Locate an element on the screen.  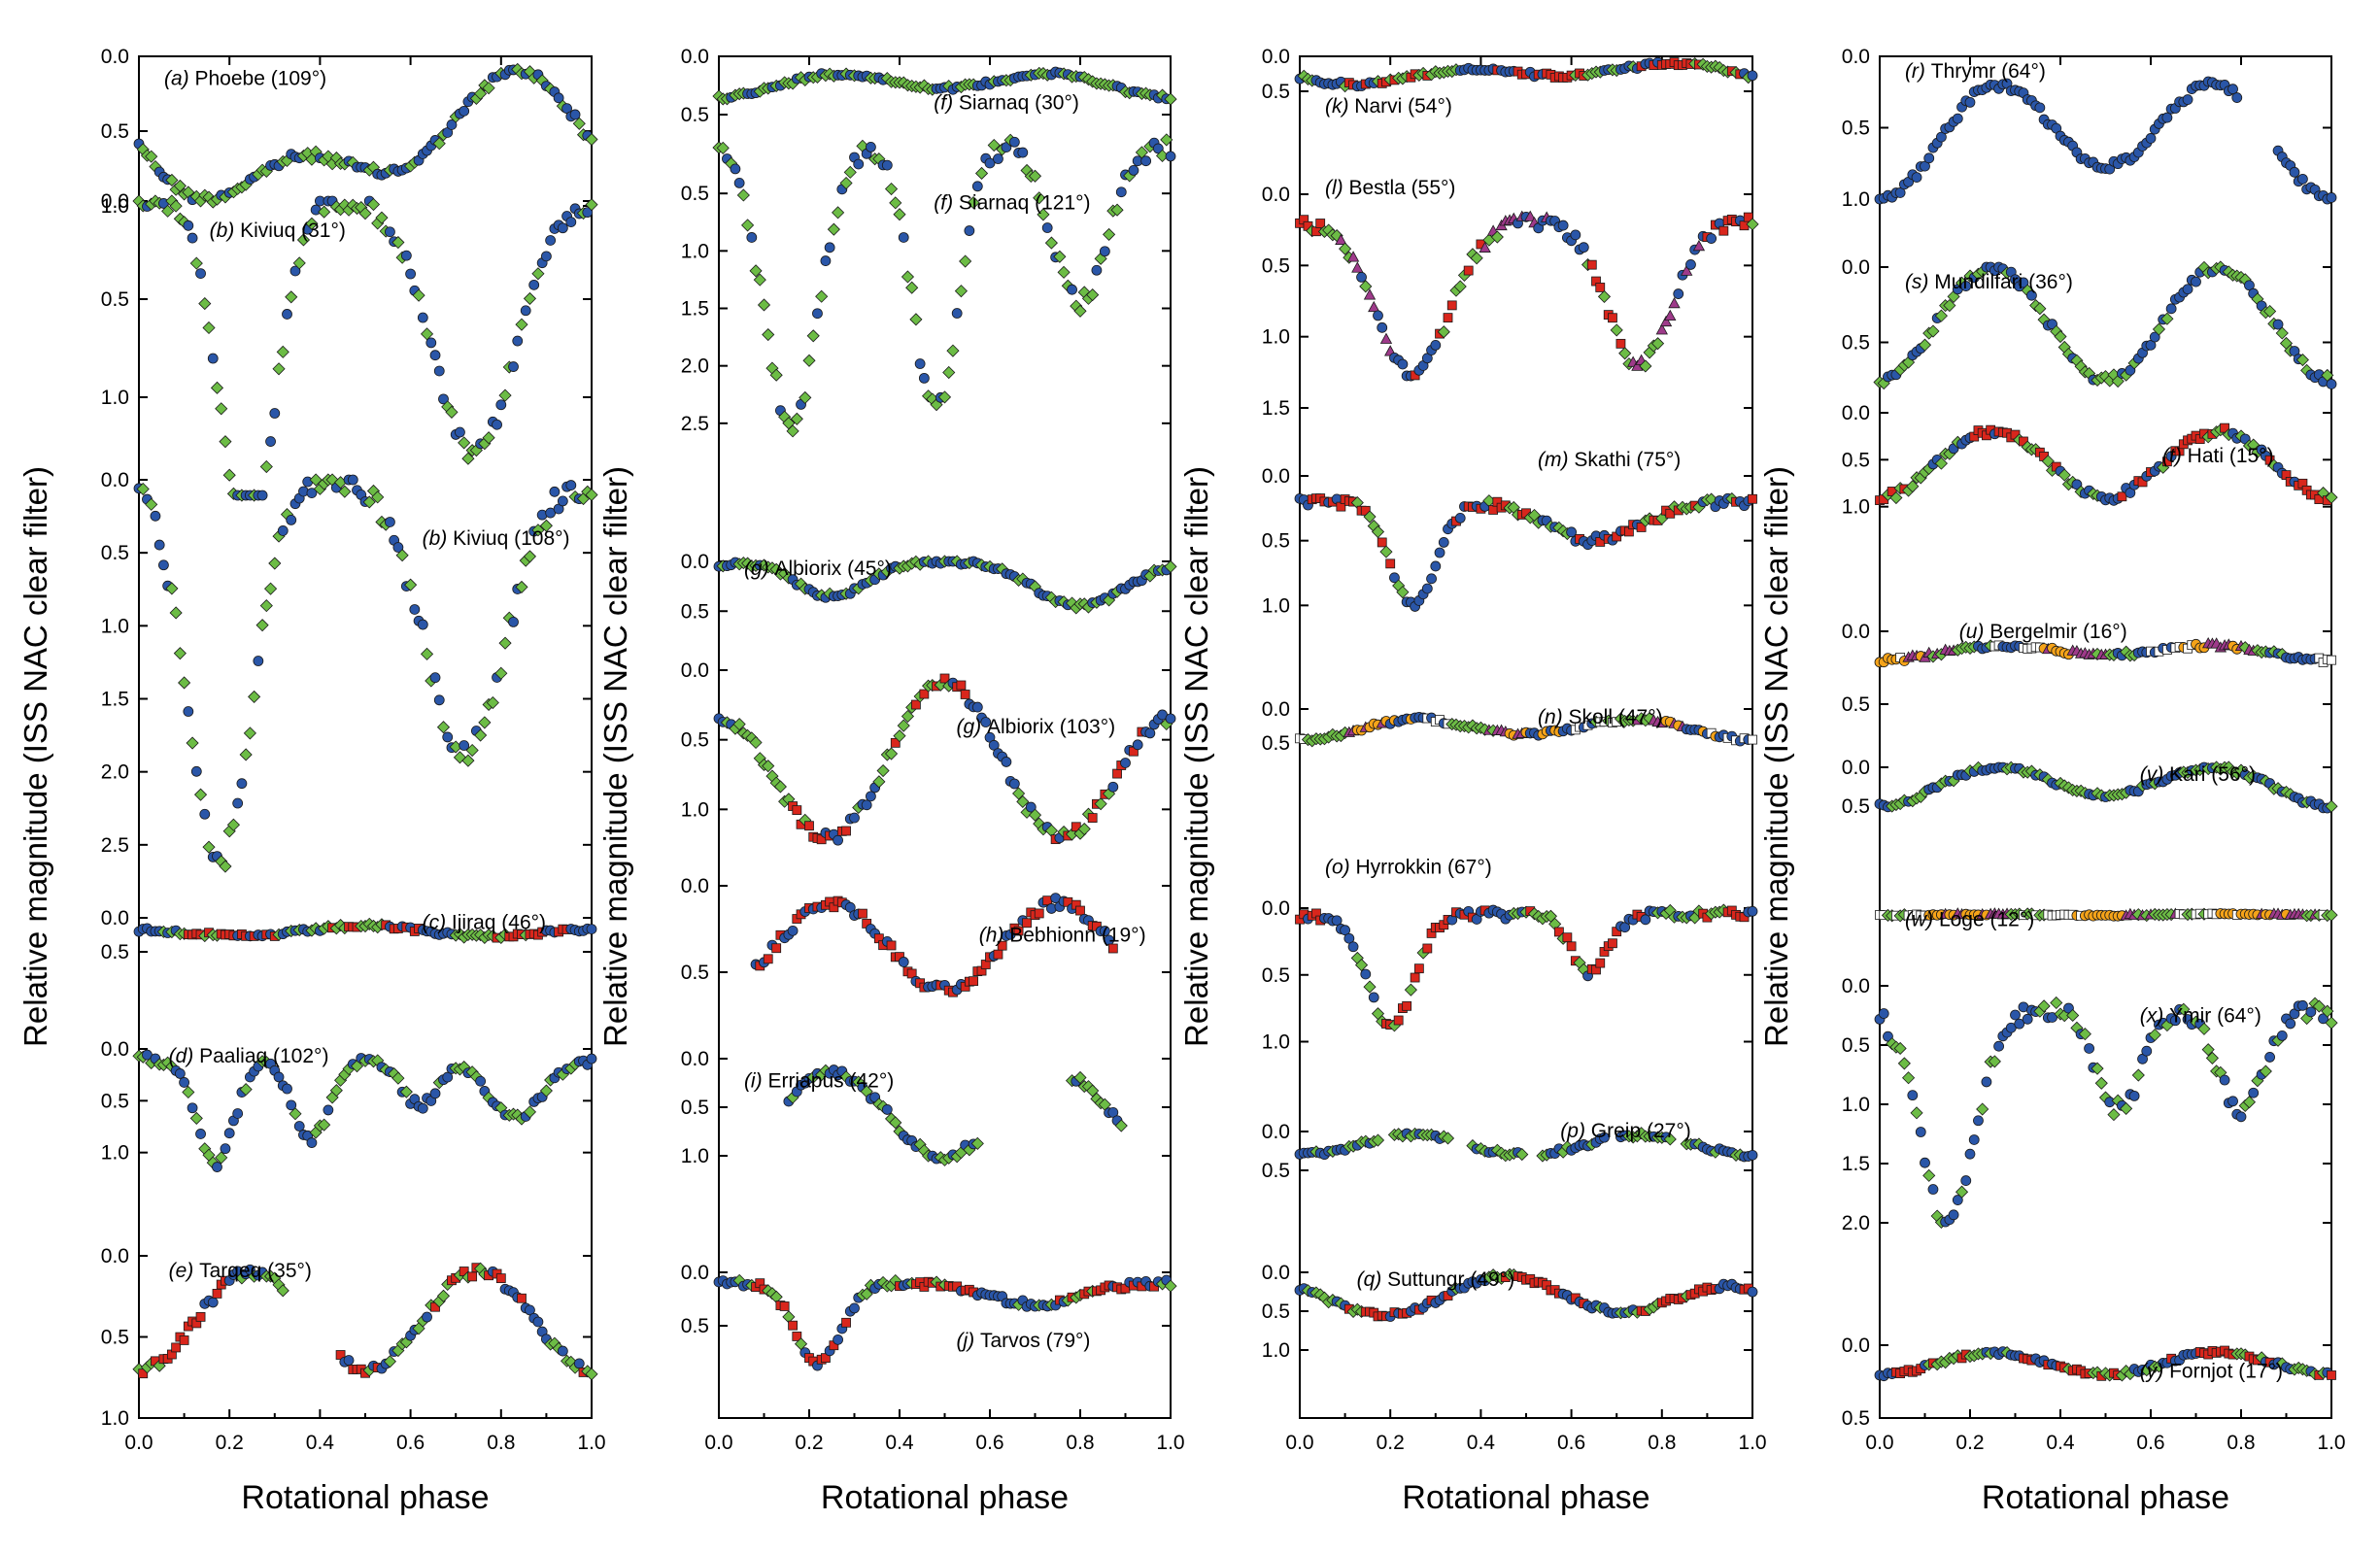
panel-tarqeq-6: 0.0 0.5 1.0 (e) Tarqeq (35°) is located at coordinates (349, 1337).